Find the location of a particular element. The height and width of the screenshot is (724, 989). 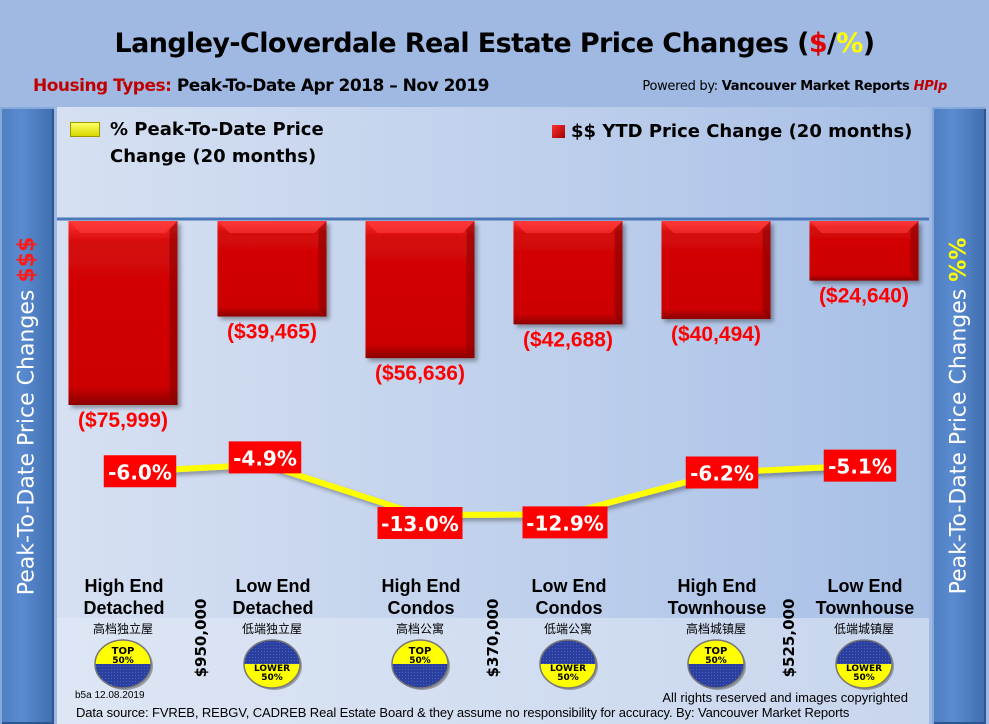

right-axis-panel: Peak-To-Date Price Changes %% is located at coordinates (959, 415).